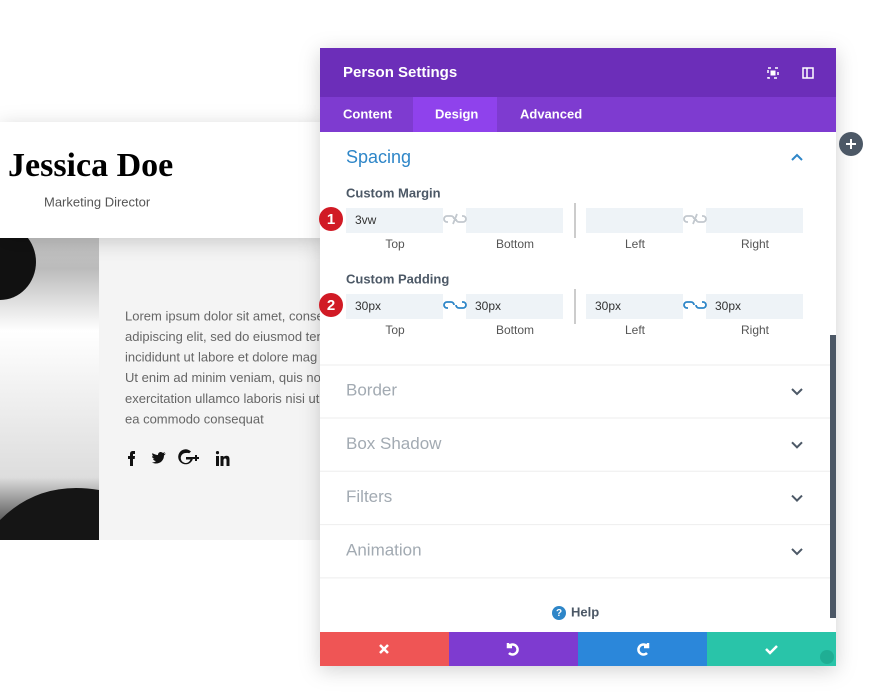 The height and width of the screenshot is (695, 880). I want to click on card-header, so click(165, 180).